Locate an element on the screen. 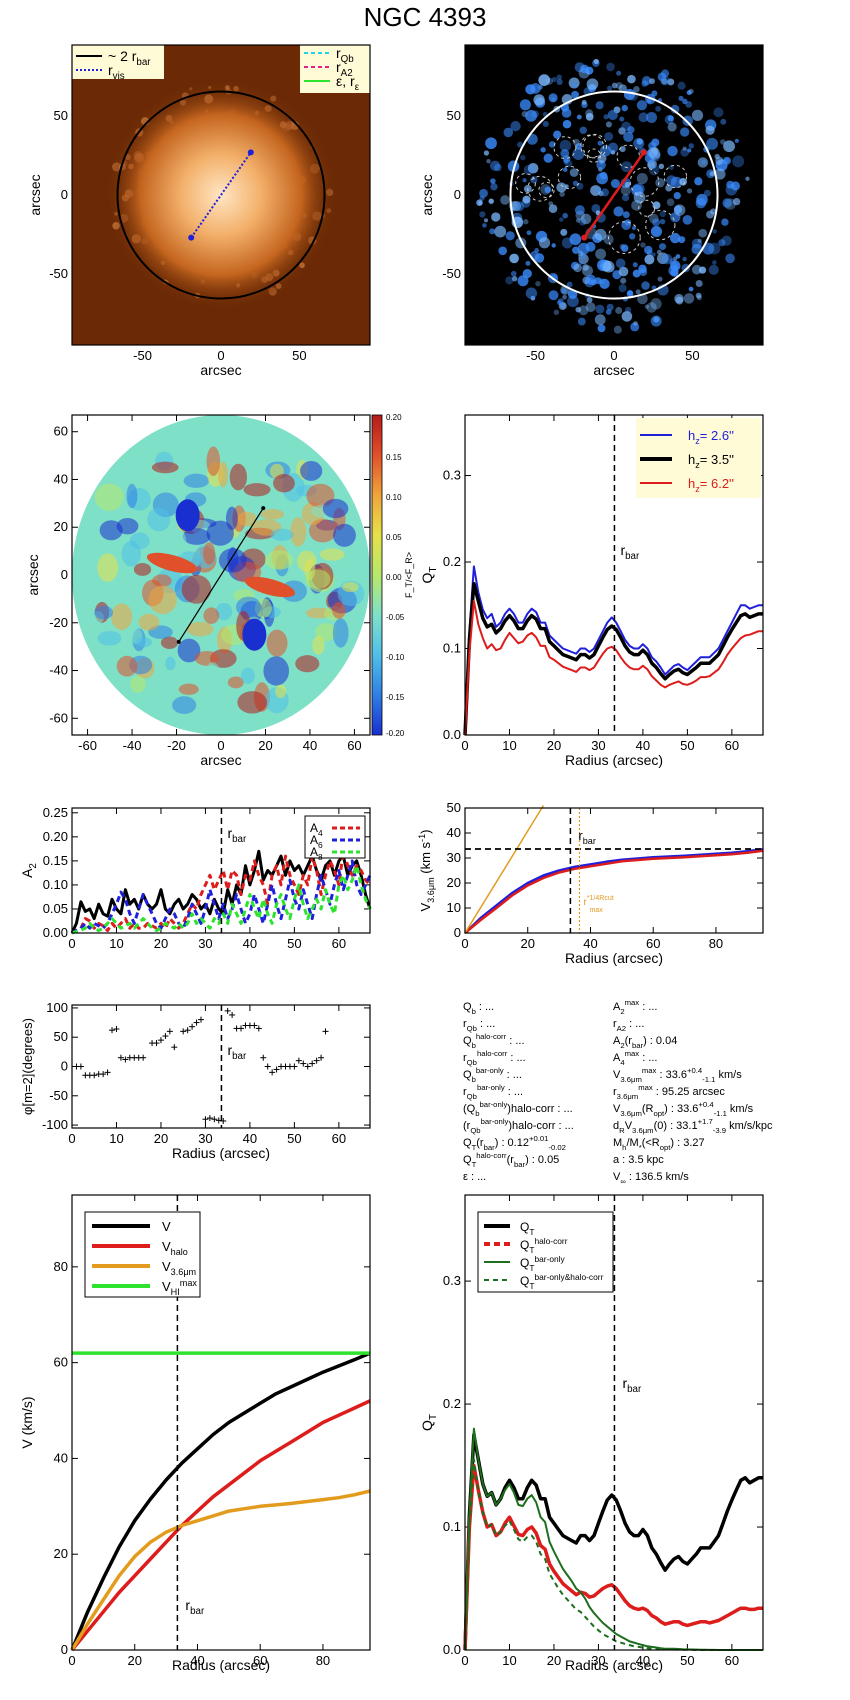 The width and height of the screenshot is (850, 1700). parameter-row-part: ) : 0.04 is located at coordinates (660, 1041).